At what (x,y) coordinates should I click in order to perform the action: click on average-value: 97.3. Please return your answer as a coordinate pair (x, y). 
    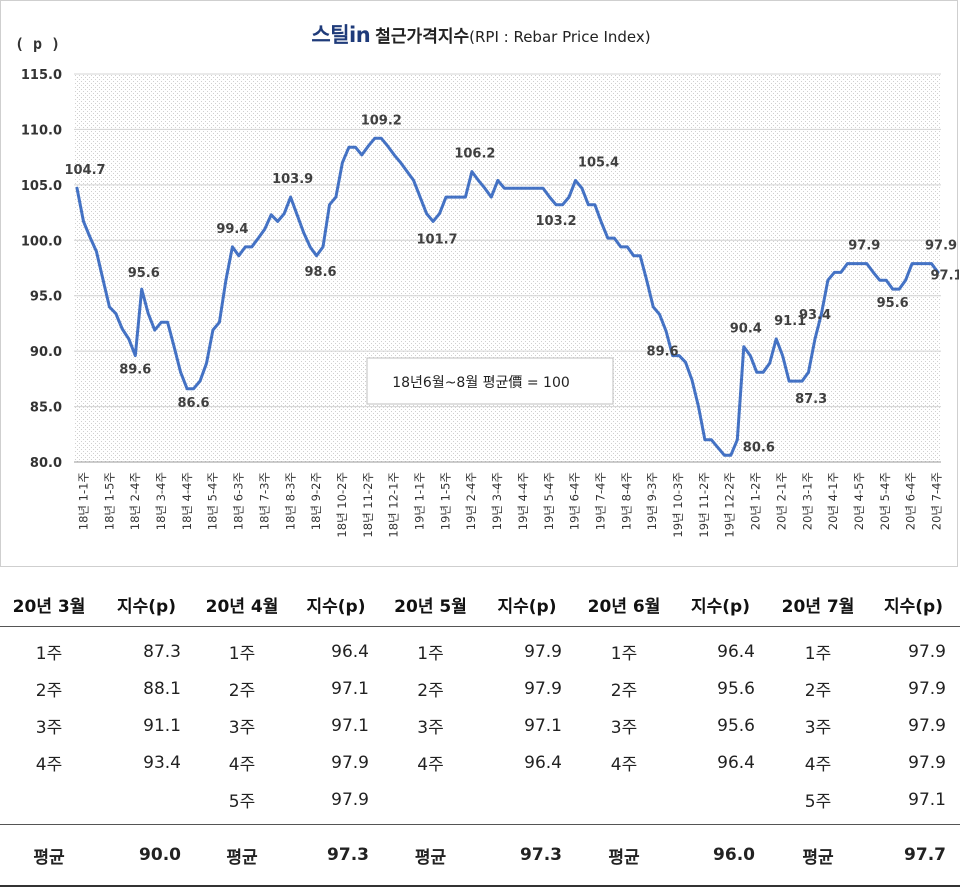
    Looking at the image, I should click on (348, 855).